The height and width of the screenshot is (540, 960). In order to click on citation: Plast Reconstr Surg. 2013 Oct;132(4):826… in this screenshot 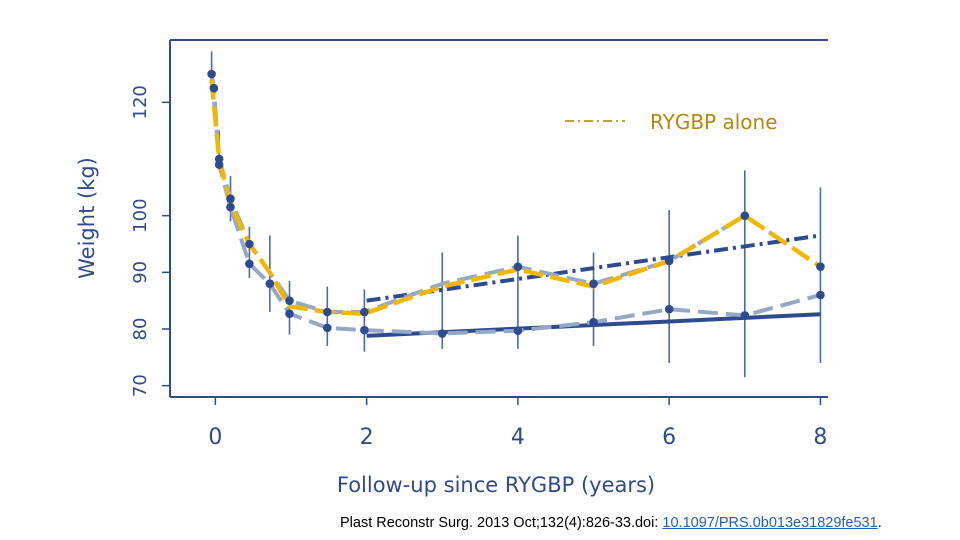, I will do `click(611, 523)`.